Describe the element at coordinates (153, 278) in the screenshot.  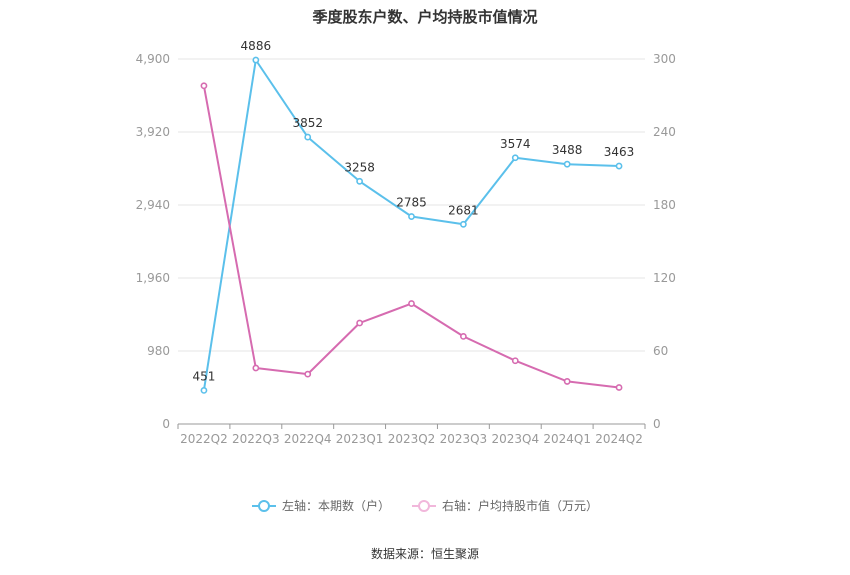
I see `y-left-tick-label: 1,960` at that location.